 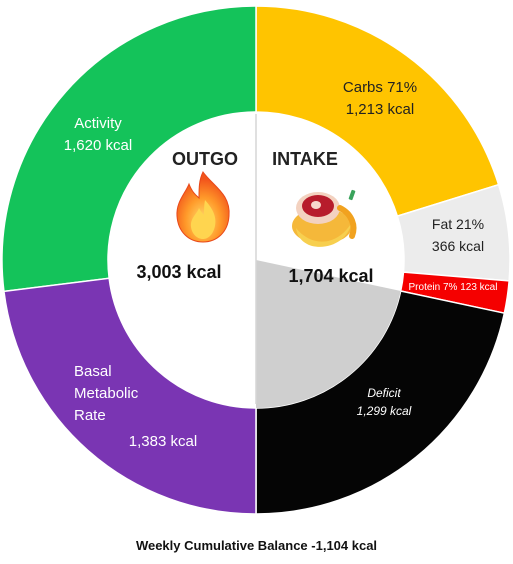 I want to click on deficit-inner-shade, so click(x=328, y=334).